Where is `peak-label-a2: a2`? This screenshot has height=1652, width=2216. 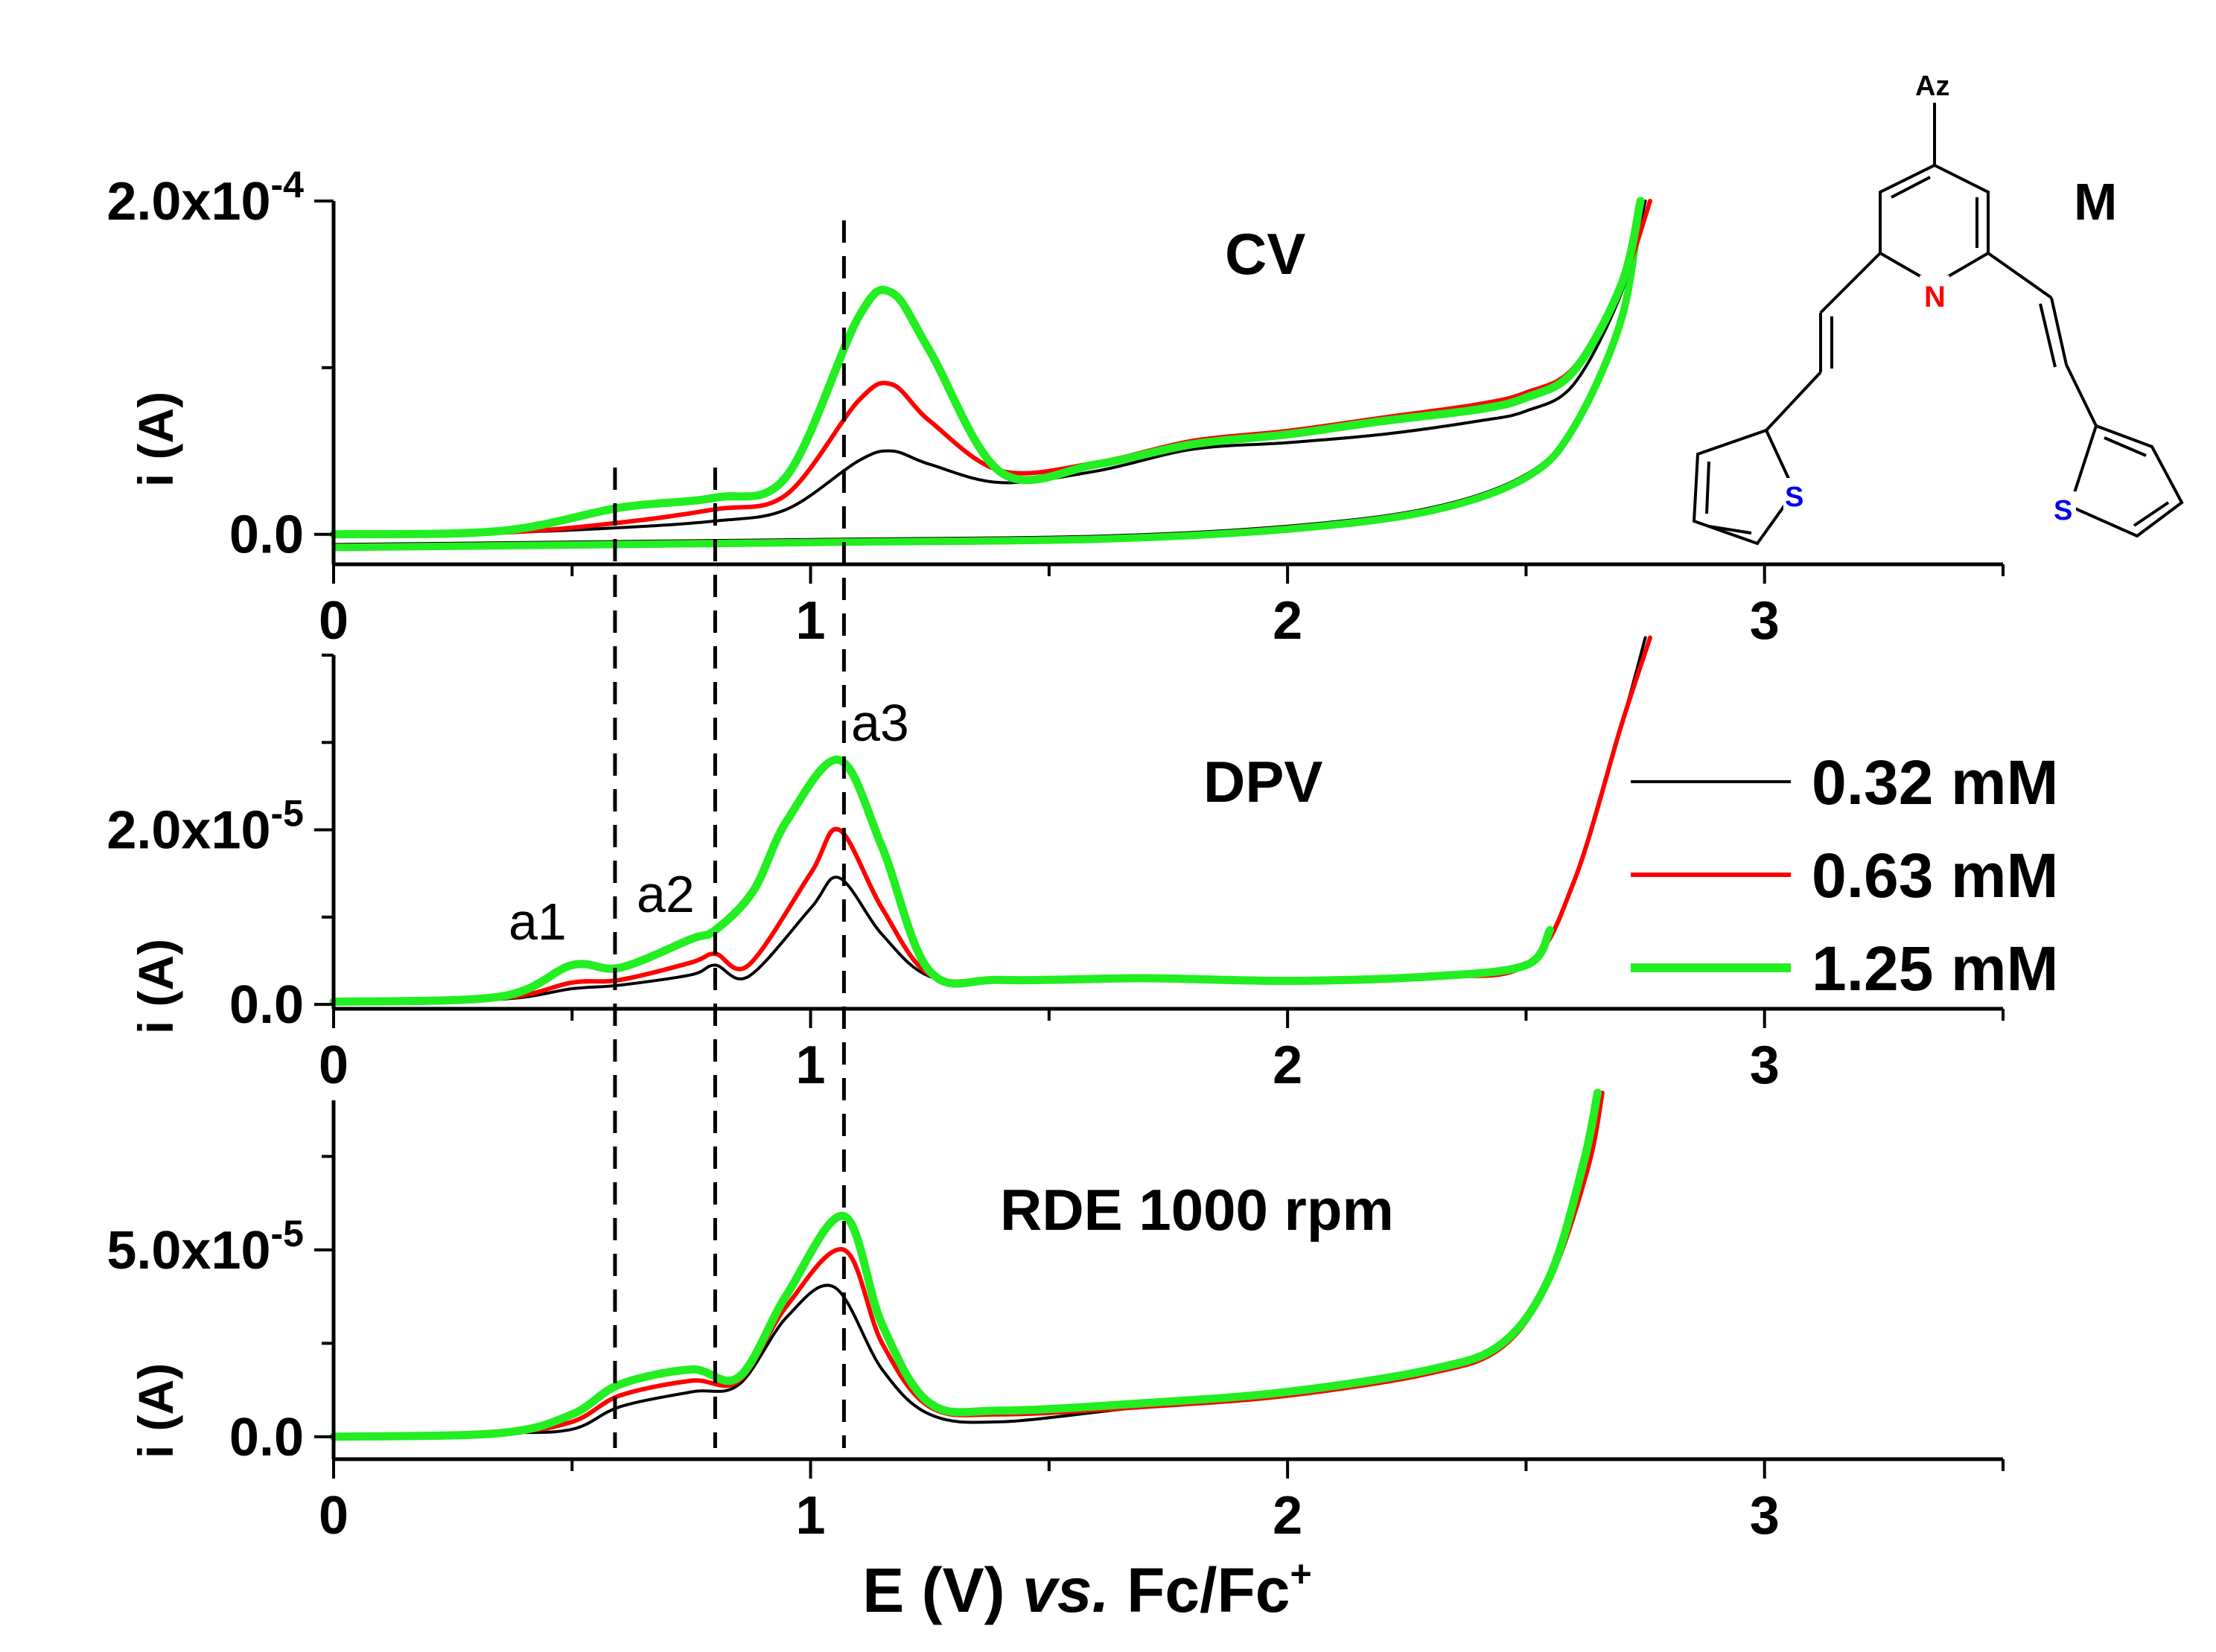 peak-label-a2: a2 is located at coordinates (666, 894).